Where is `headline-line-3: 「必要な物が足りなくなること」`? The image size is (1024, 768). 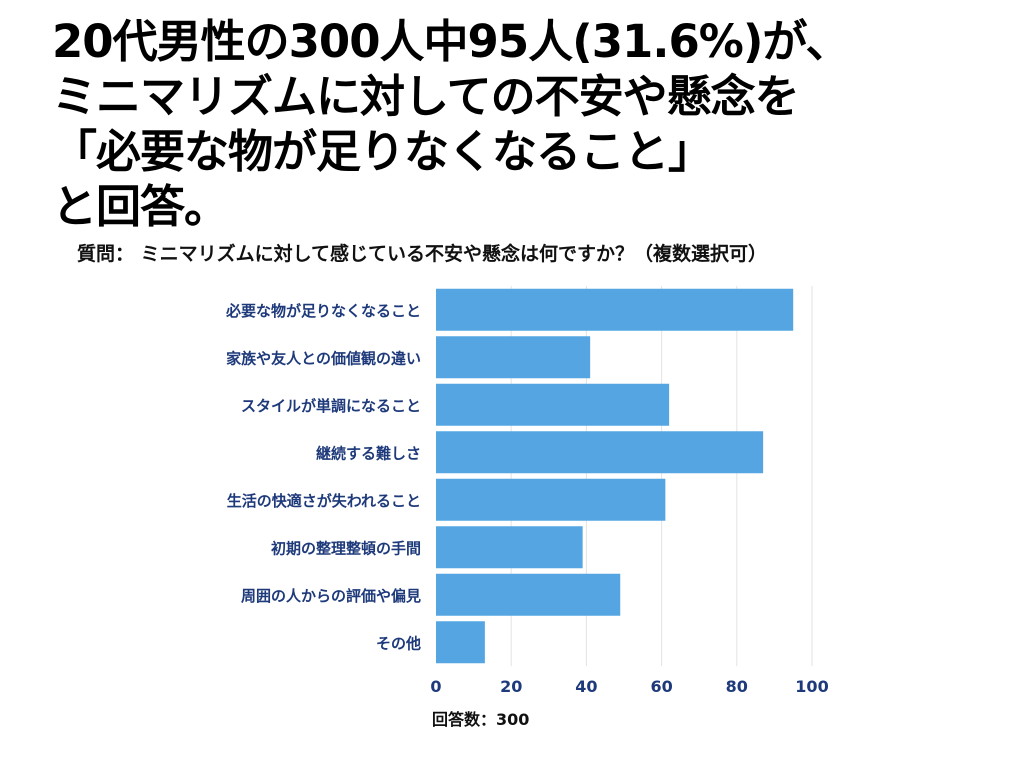
headline-line-3: 「必要な物が足りなくなること」 is located at coordinates (382, 151).